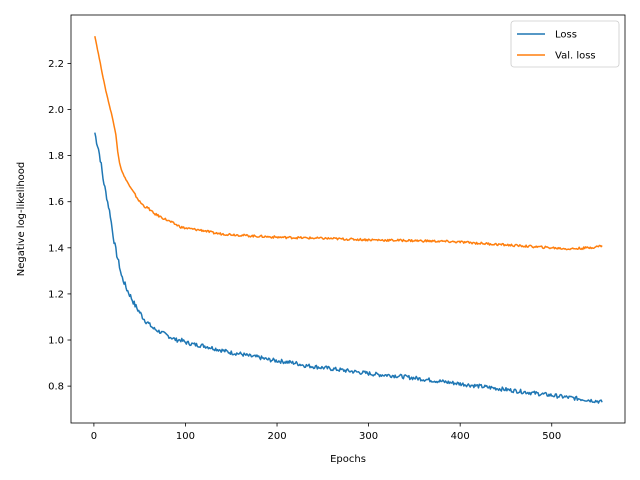 Image resolution: width=640 pixels, height=480 pixels. Describe the element at coordinates (348, 459) in the screenshot. I see `x-axis-label: Epochs` at that location.